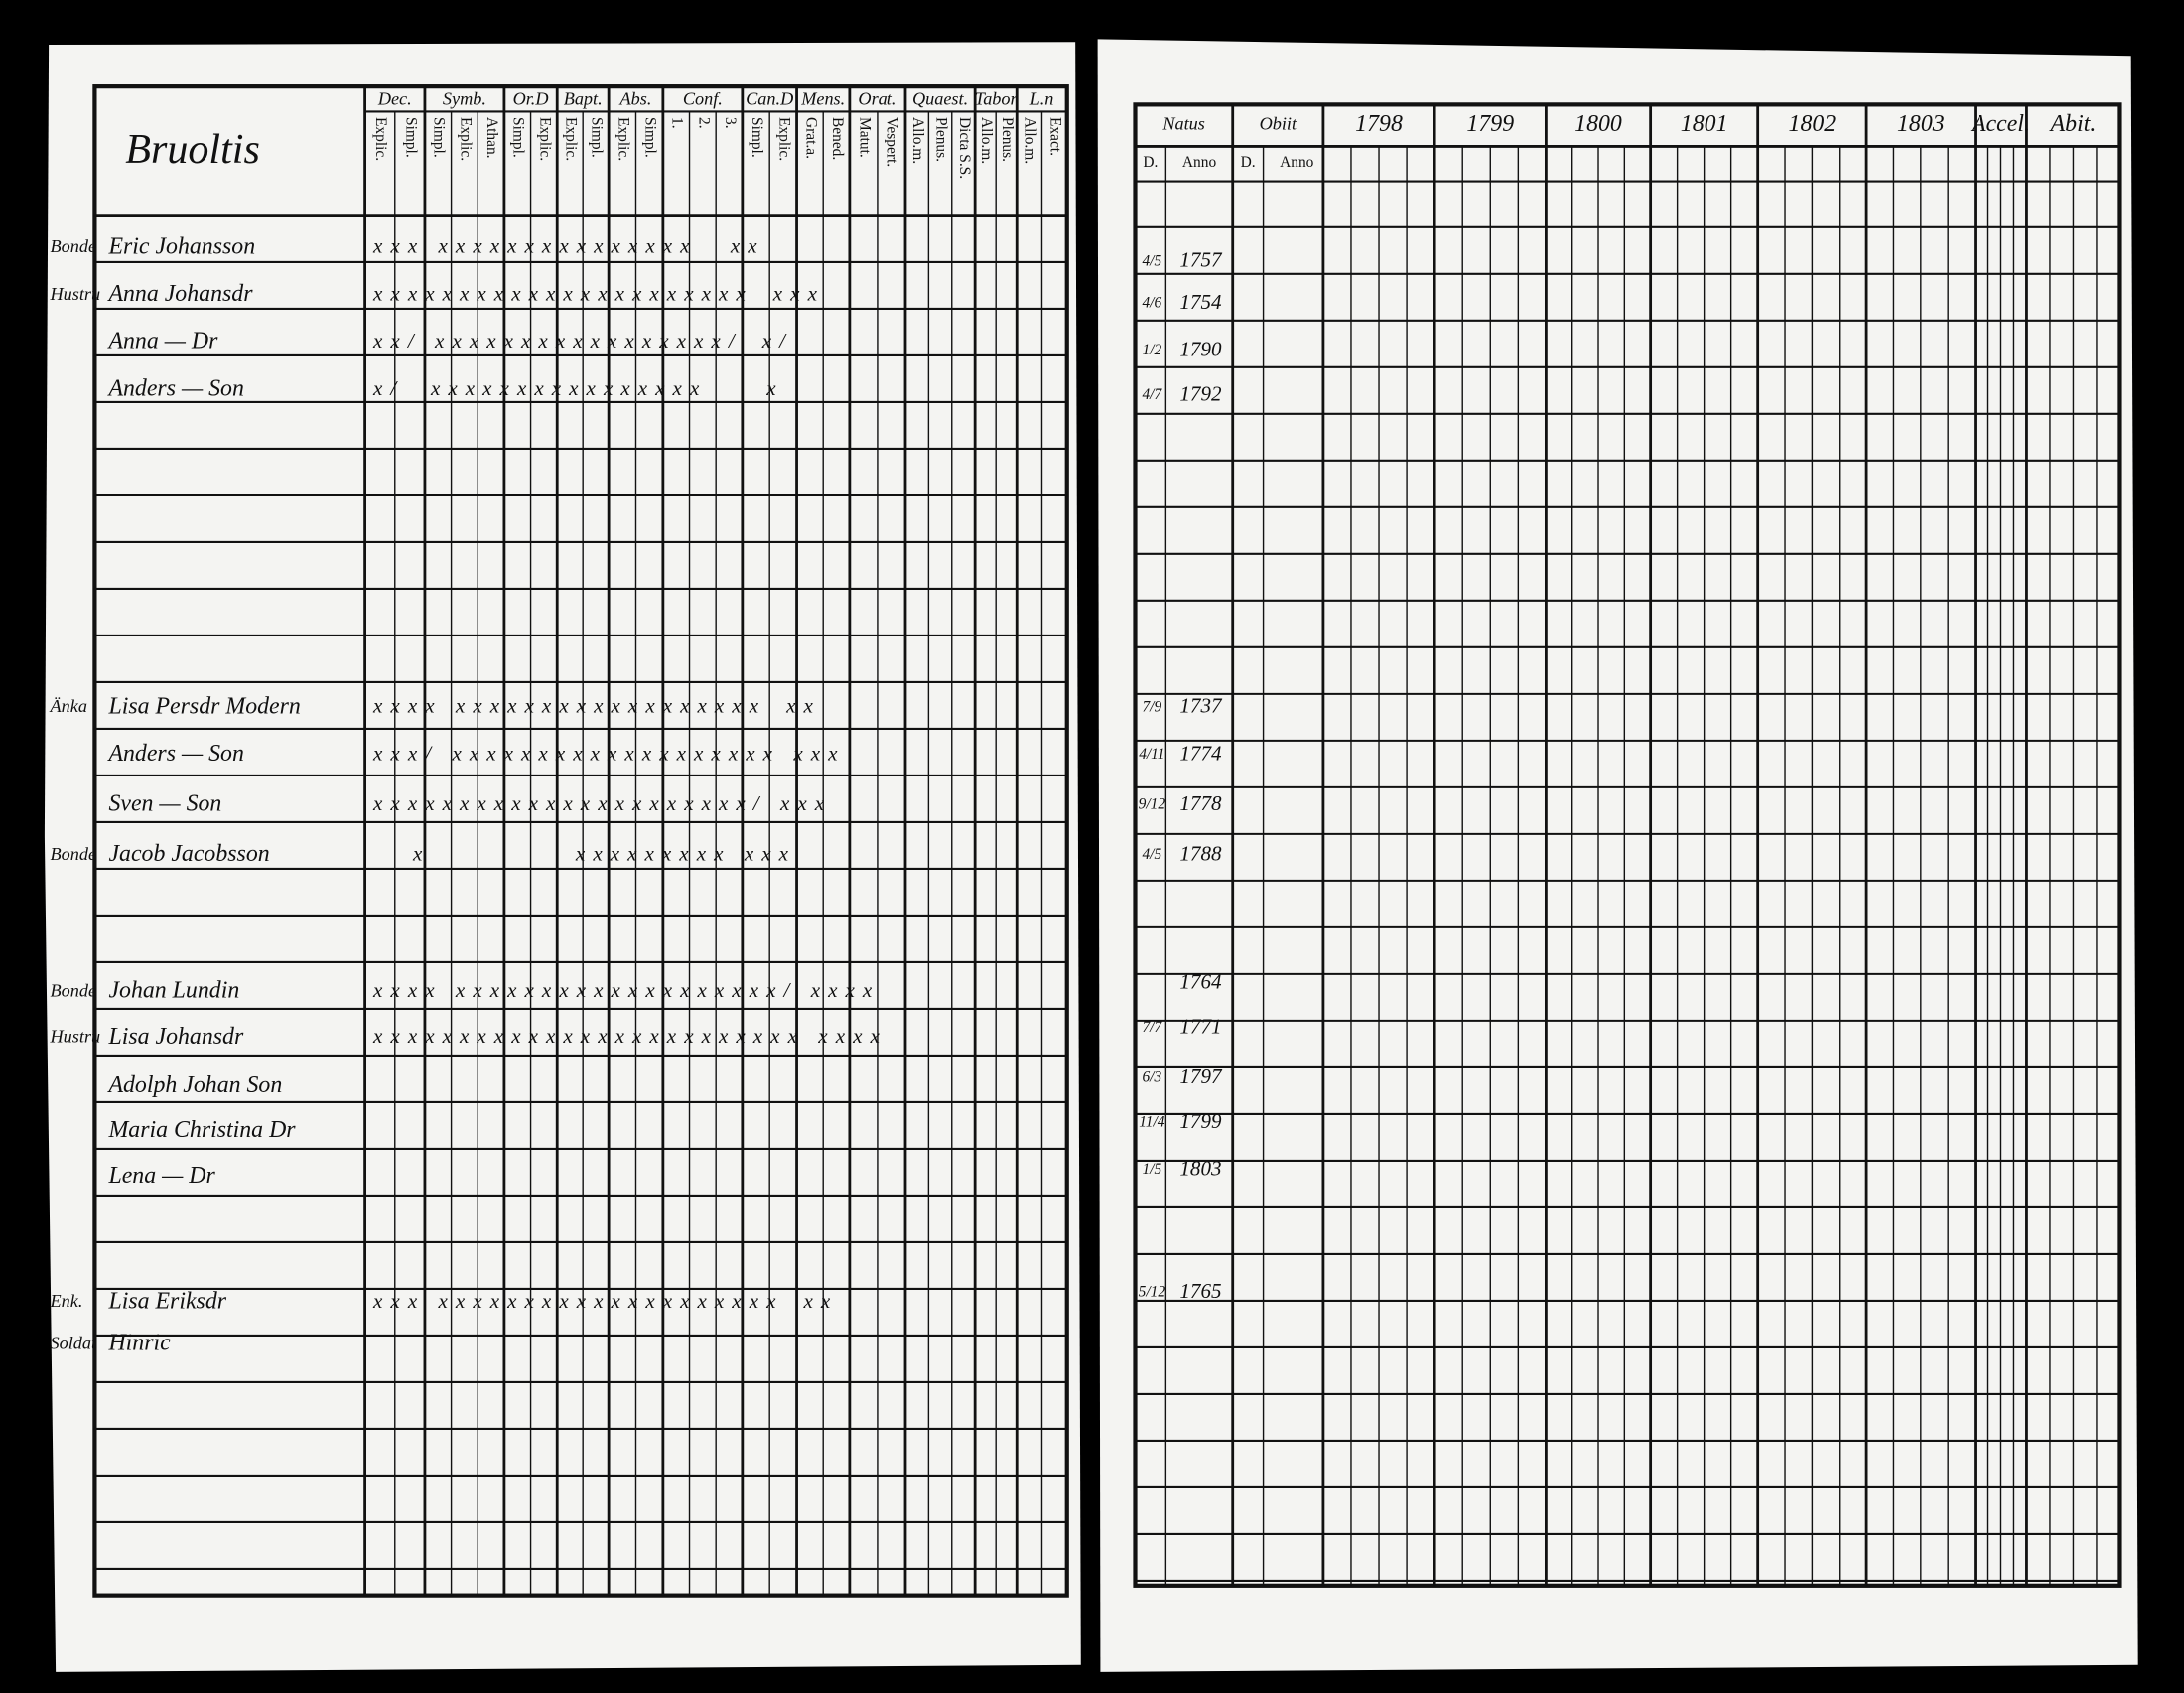 This screenshot has height=1693, width=2184. What do you see at coordinates (181, 246) in the screenshot?
I see `person-name: Eric Johansson` at bounding box center [181, 246].